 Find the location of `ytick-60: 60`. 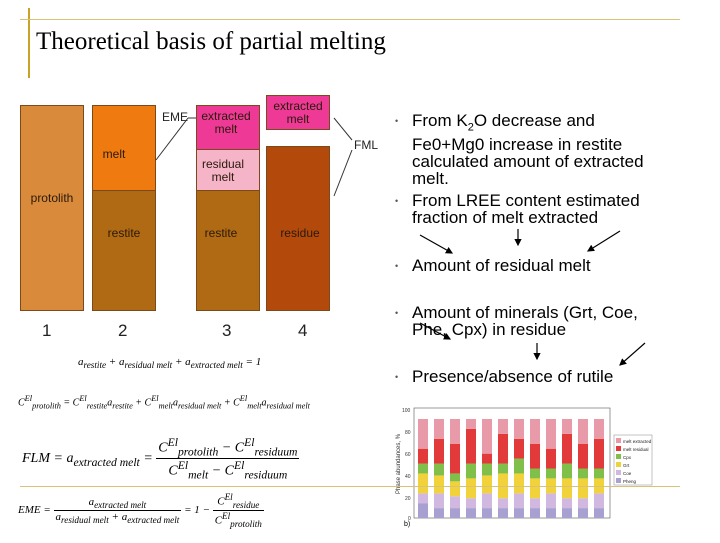

ytick-60: 60 is located at coordinates (408, 455).